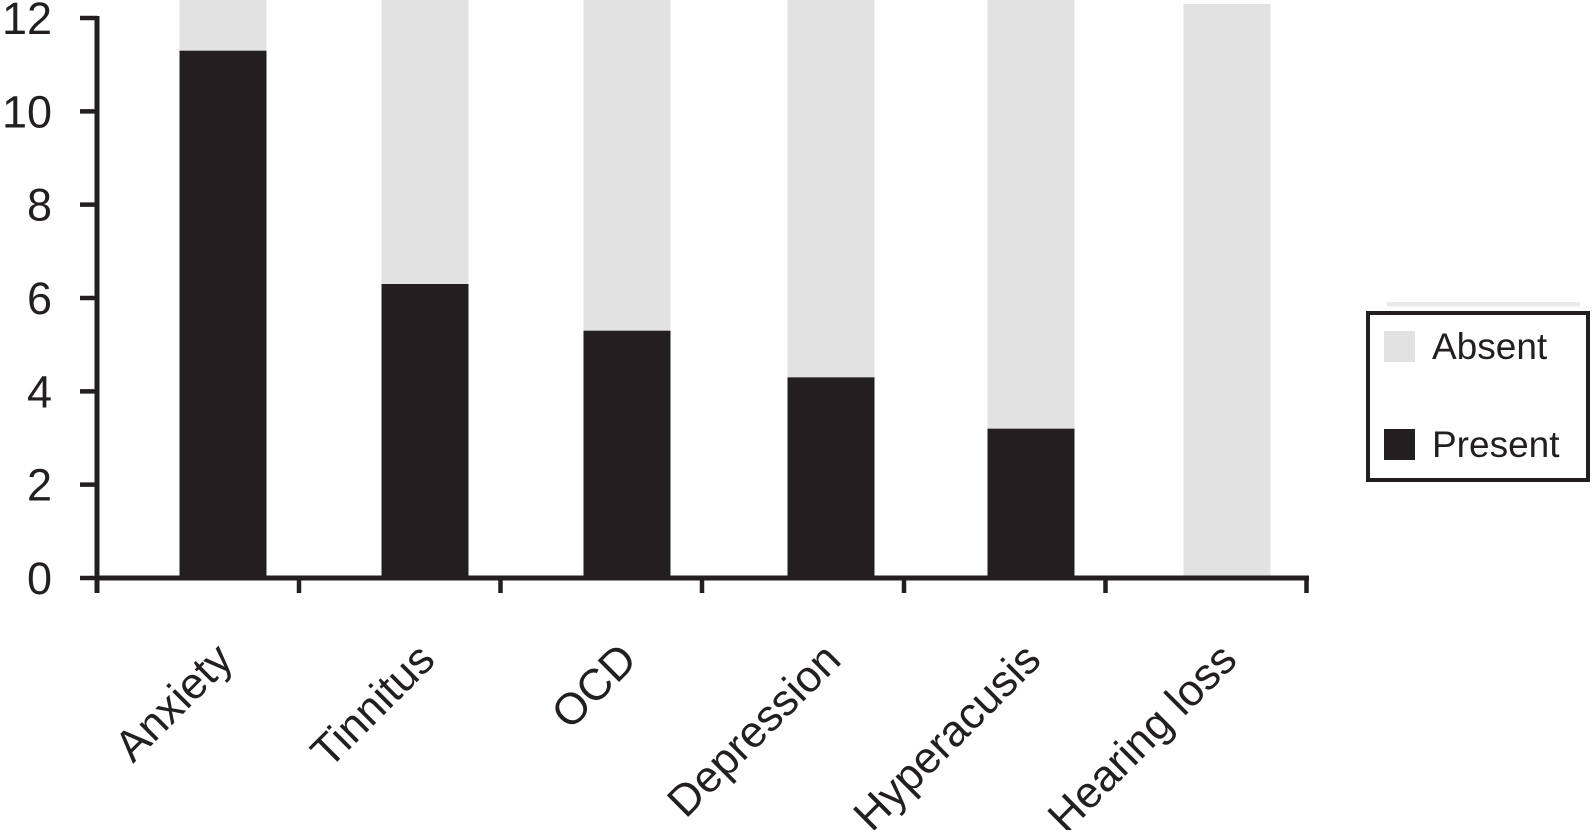  I want to click on bar-absent-hyperacusis, so click(1031, 214).